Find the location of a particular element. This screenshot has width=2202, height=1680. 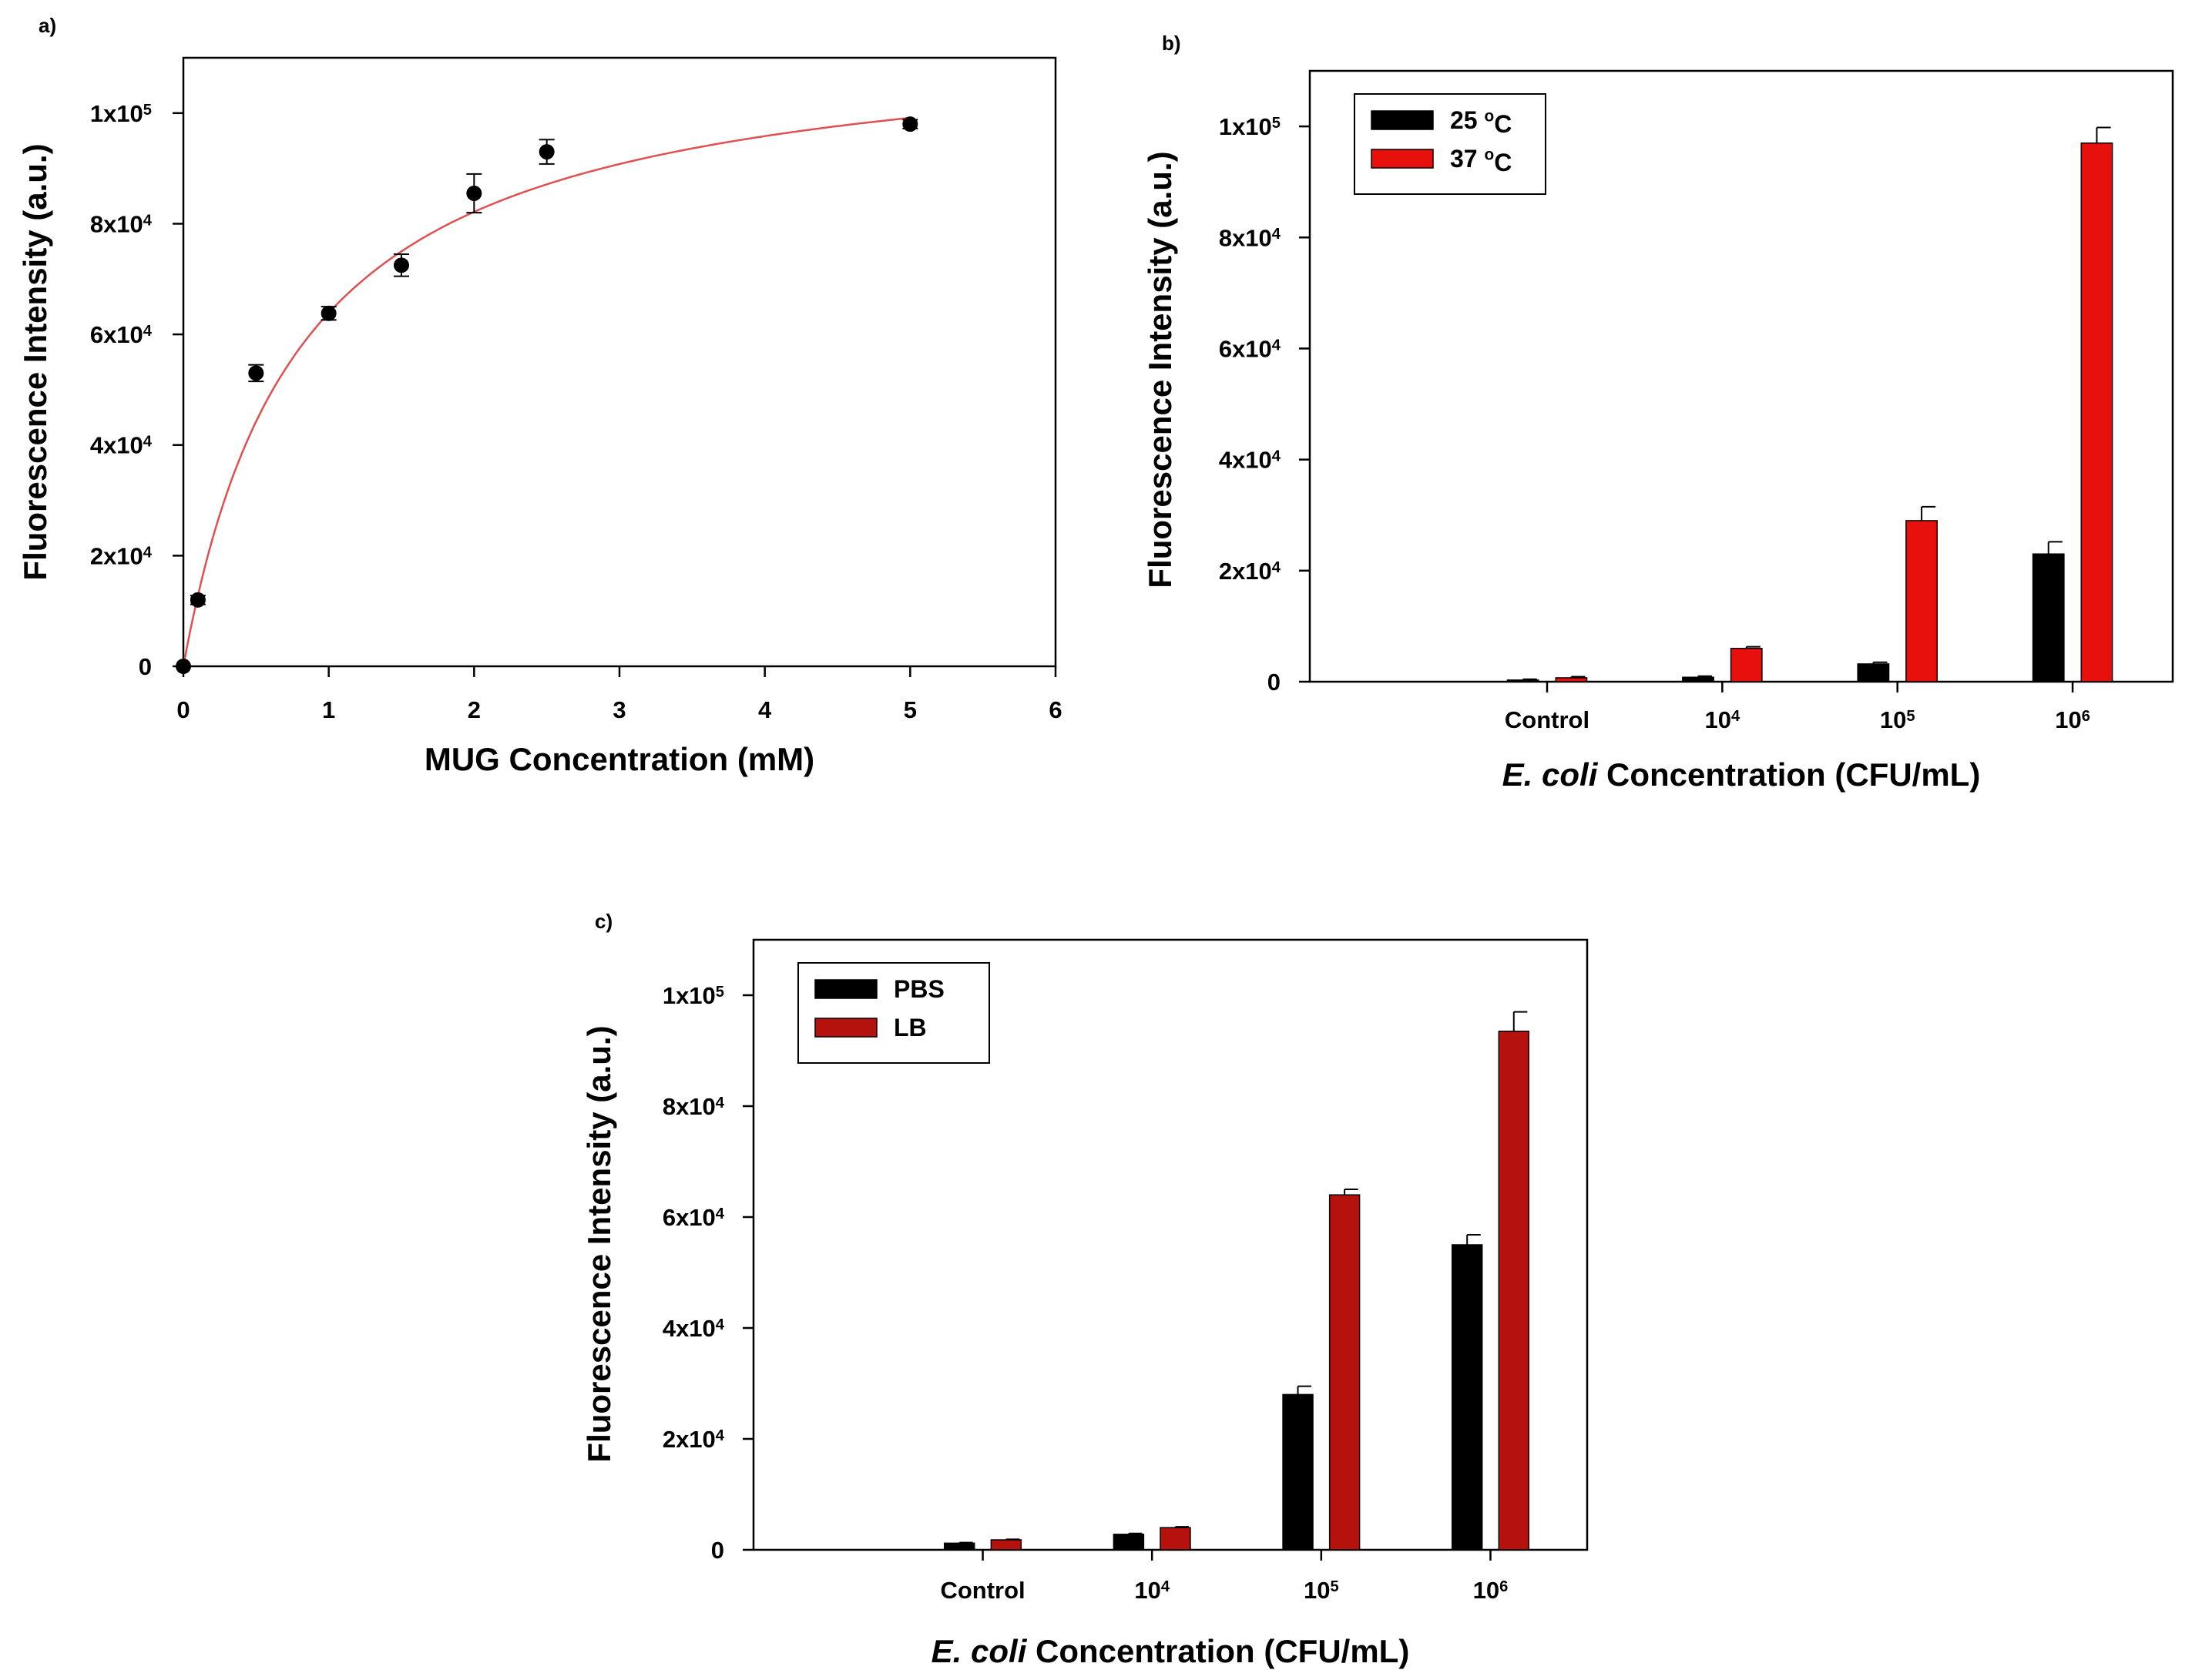

legend-label: 25 oC is located at coordinates (1481, 122).